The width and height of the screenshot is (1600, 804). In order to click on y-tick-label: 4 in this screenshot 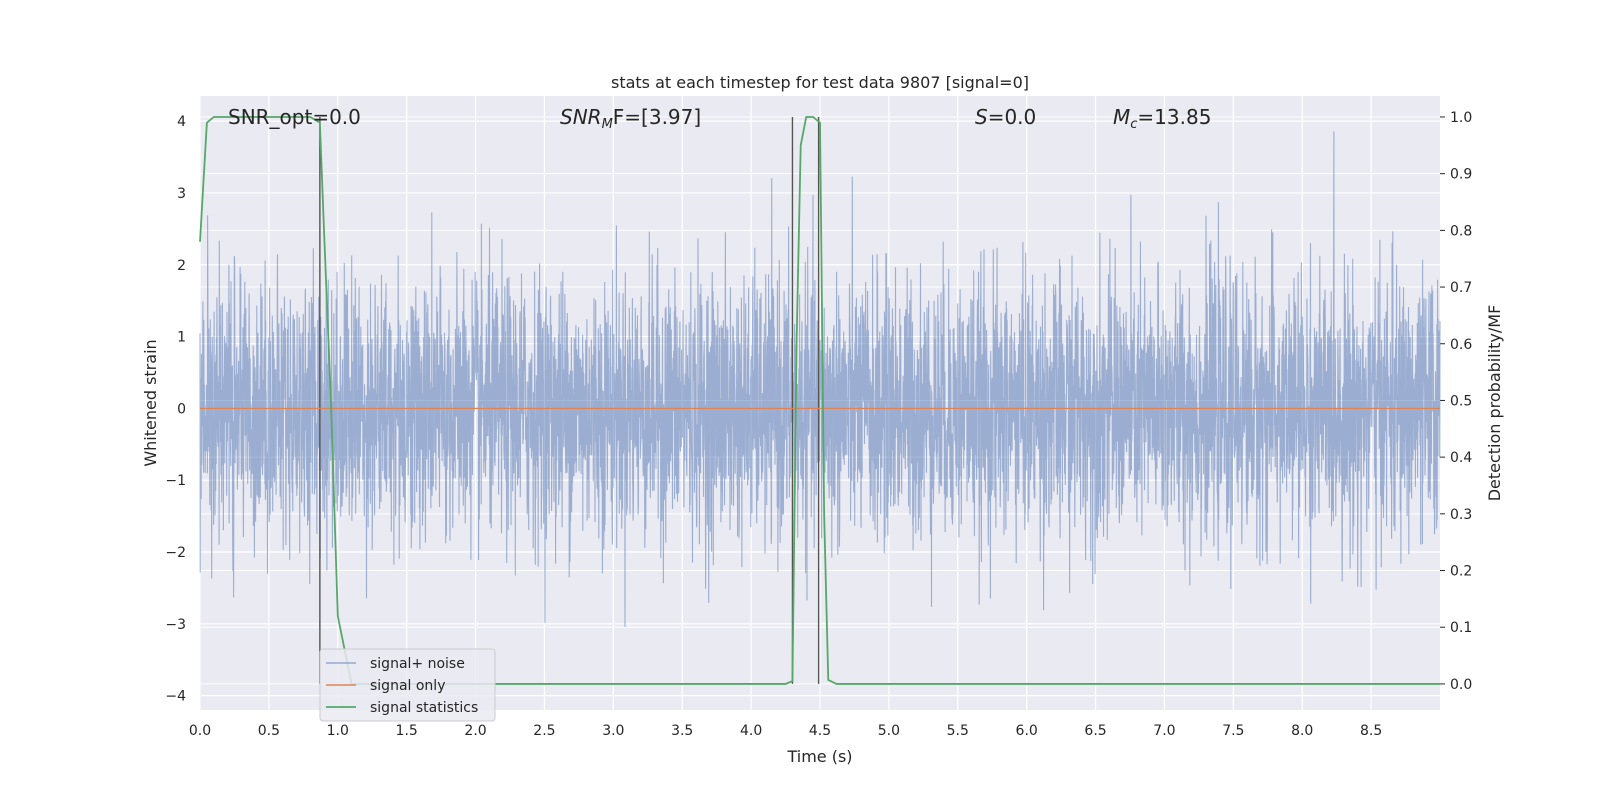, I will do `click(181, 122)`.